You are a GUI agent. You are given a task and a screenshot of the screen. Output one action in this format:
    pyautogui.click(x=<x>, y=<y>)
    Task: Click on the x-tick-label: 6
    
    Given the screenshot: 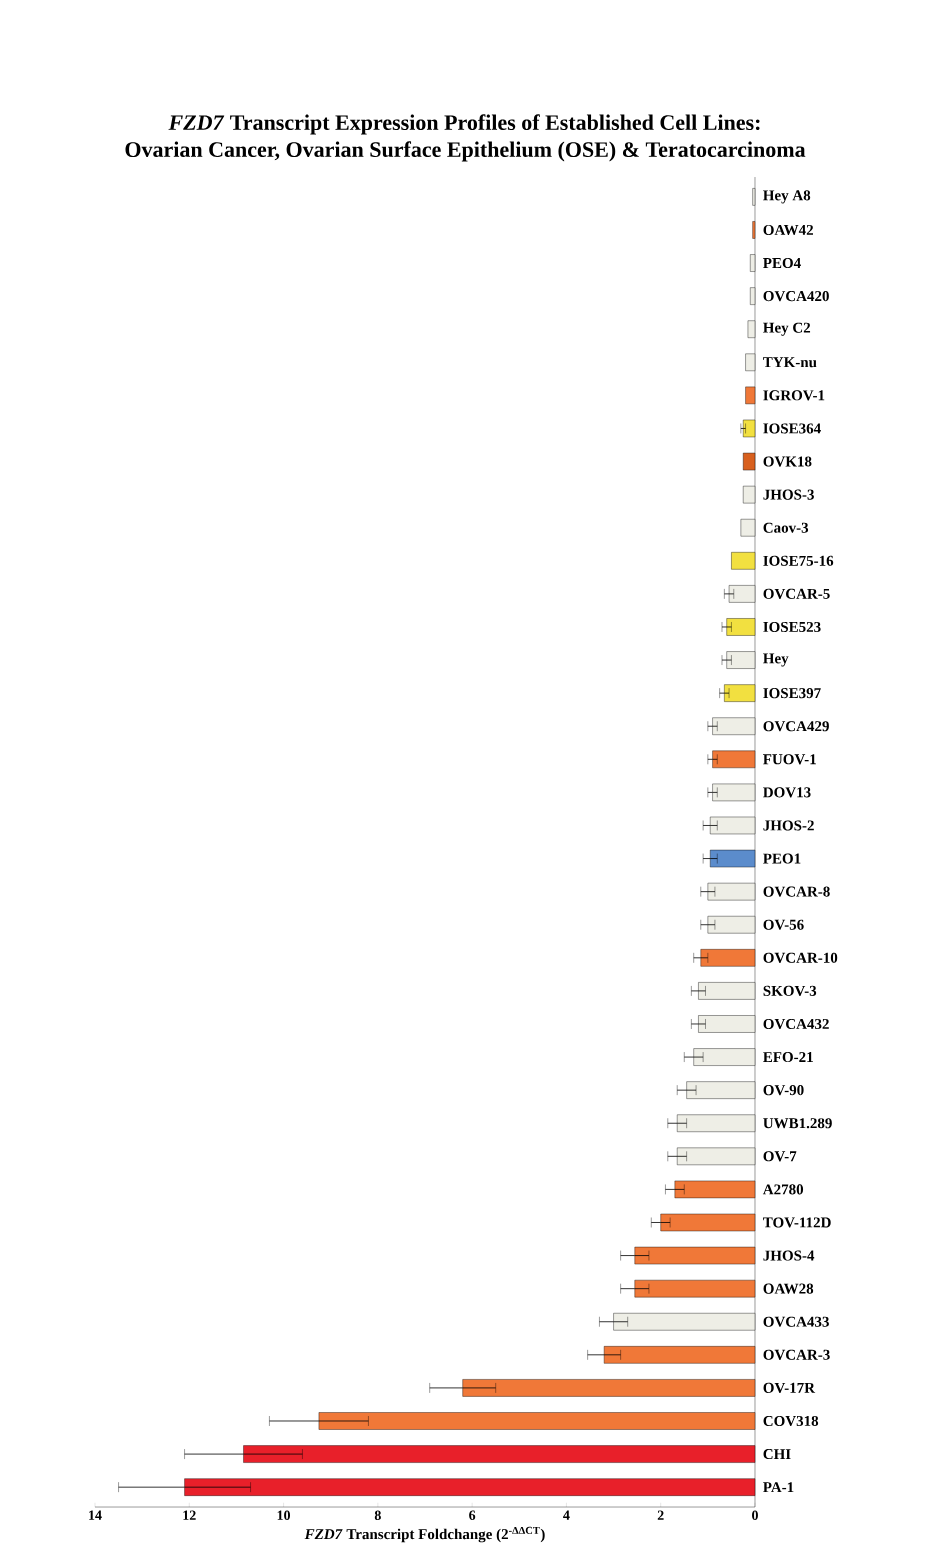 What is the action you would take?
    pyautogui.click(x=472, y=1515)
    